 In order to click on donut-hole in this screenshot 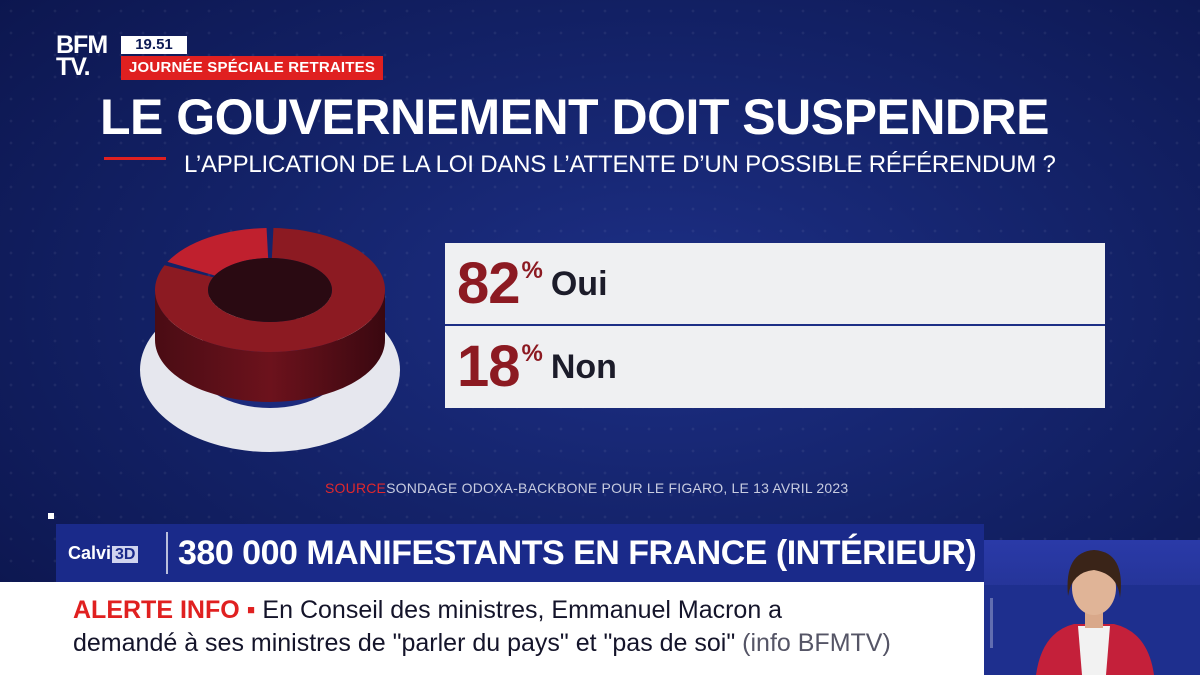, I will do `click(270, 290)`.